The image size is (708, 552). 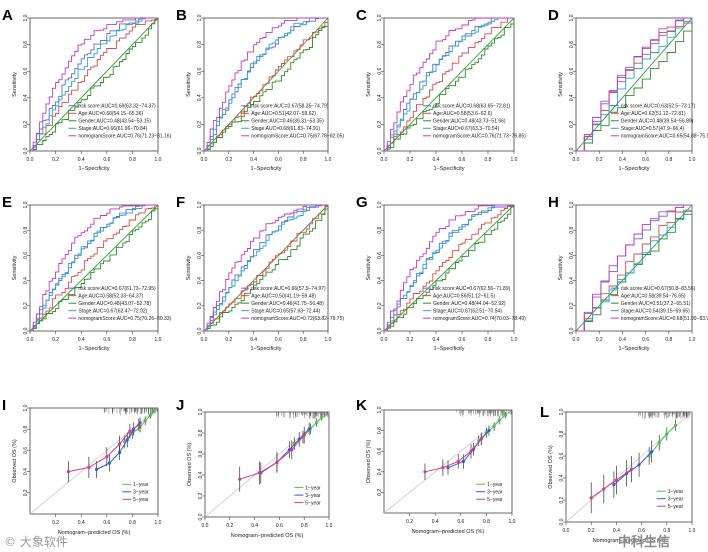 What do you see at coordinates (662, 440) in the screenshot?
I see `calibration-line-1-year` at bounding box center [662, 440].